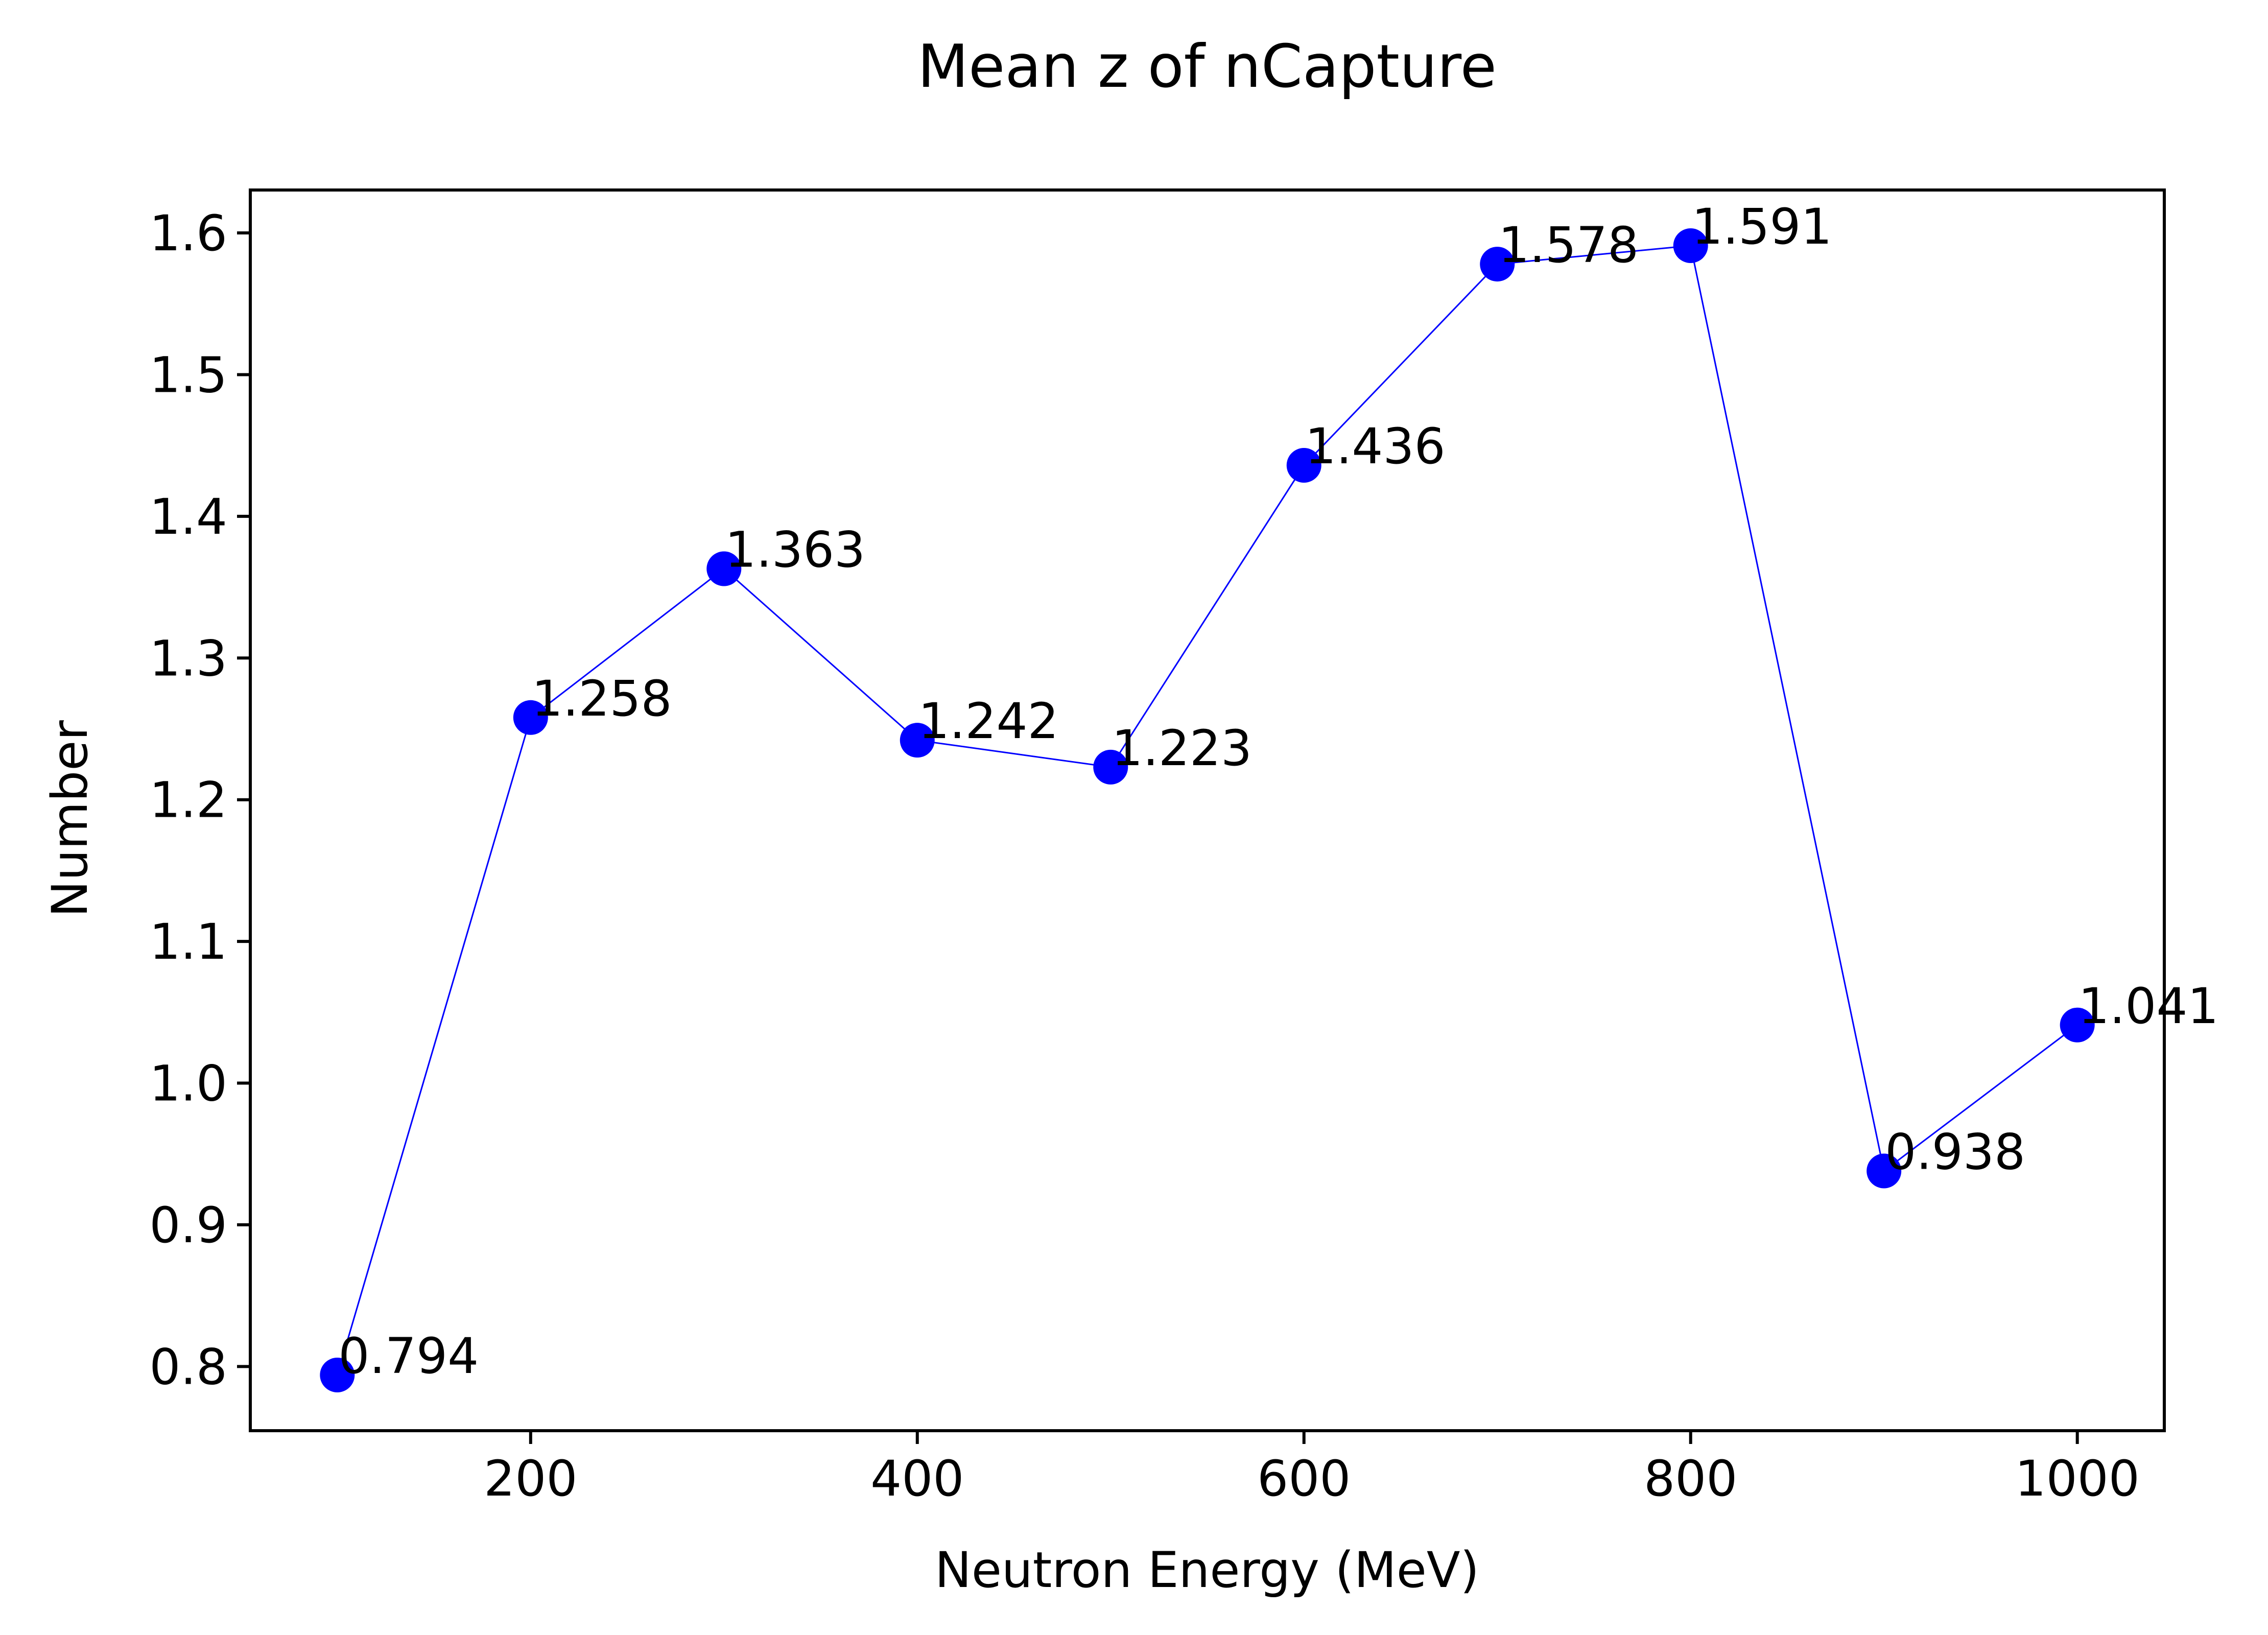 The height and width of the screenshot is (1635, 2268). What do you see at coordinates (988, 721) in the screenshot?
I see `data-label: 1.242` at bounding box center [988, 721].